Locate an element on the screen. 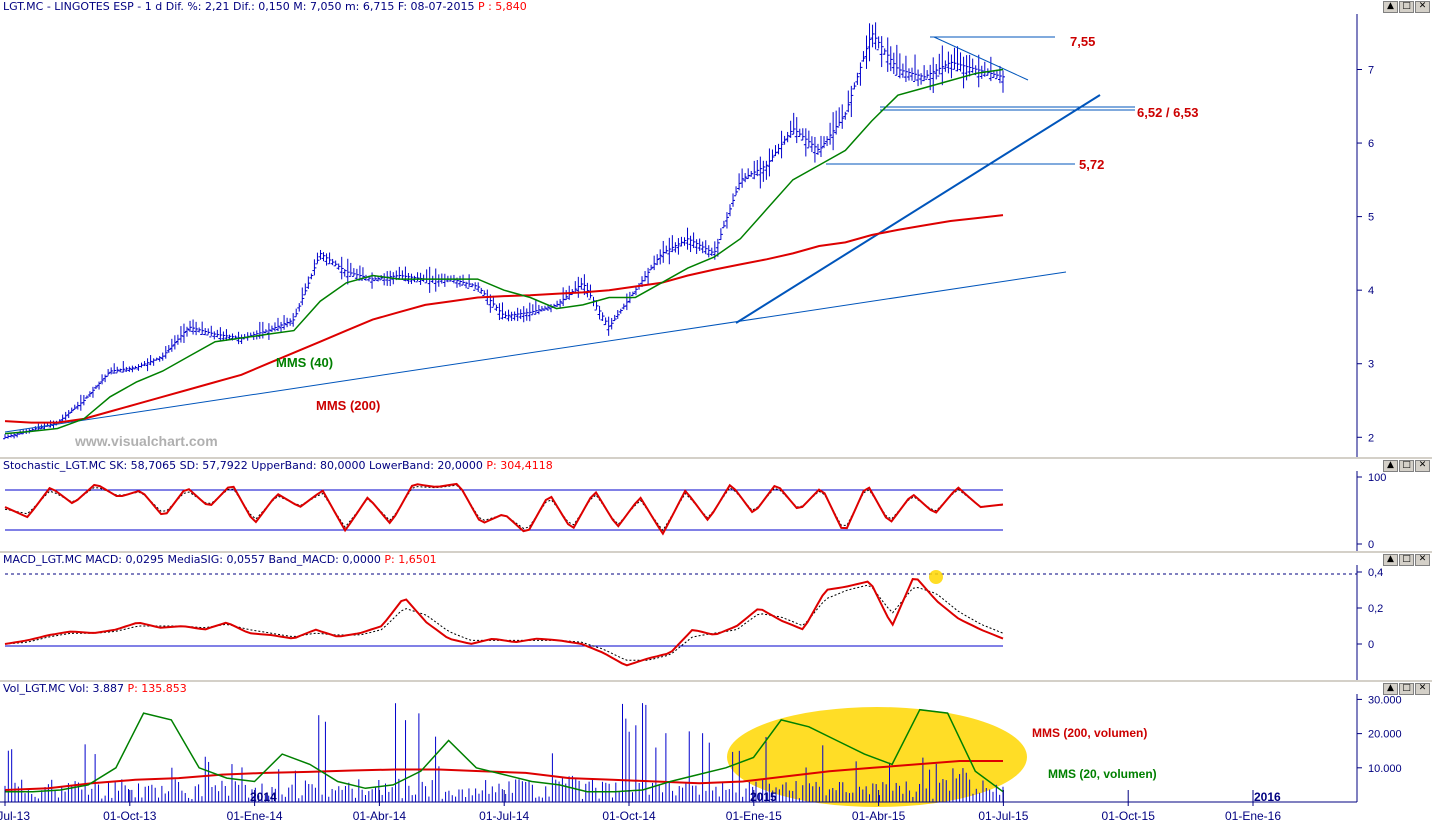 Image resolution: width=1432 pixels, height=823 pixels. y-tick-label: 7 is located at coordinates (1371, 70).